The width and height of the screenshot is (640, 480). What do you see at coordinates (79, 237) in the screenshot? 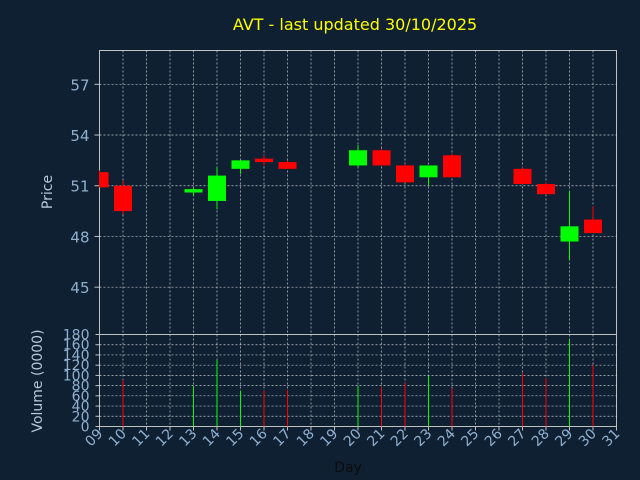
I see `price-tick-label: 48` at bounding box center [79, 237].